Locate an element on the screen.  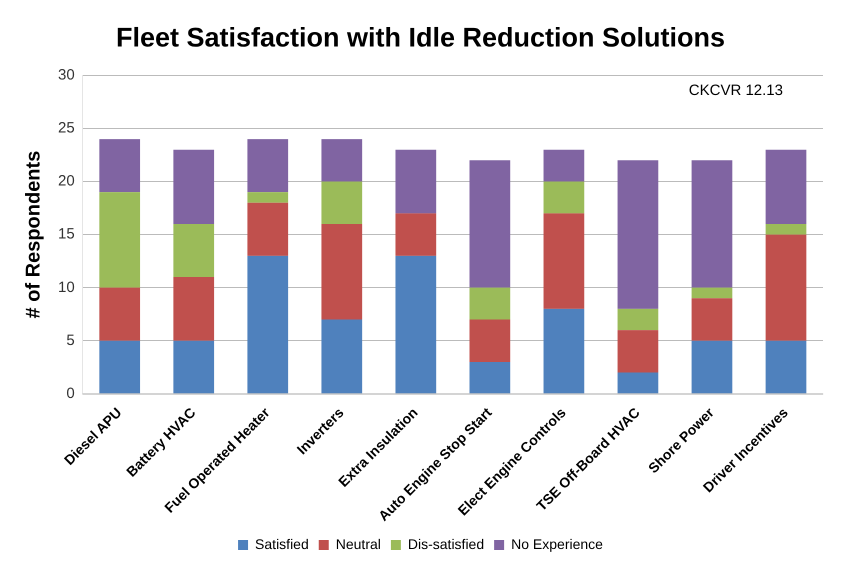
legend-label: No Experience is located at coordinates (557, 544).